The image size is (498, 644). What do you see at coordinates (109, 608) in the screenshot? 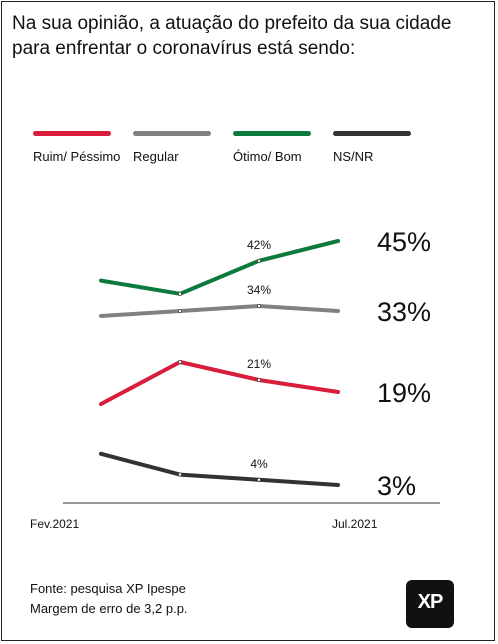
I see `margin-of-error-text: Margem de erro de 3,2 p.p.` at bounding box center [109, 608].